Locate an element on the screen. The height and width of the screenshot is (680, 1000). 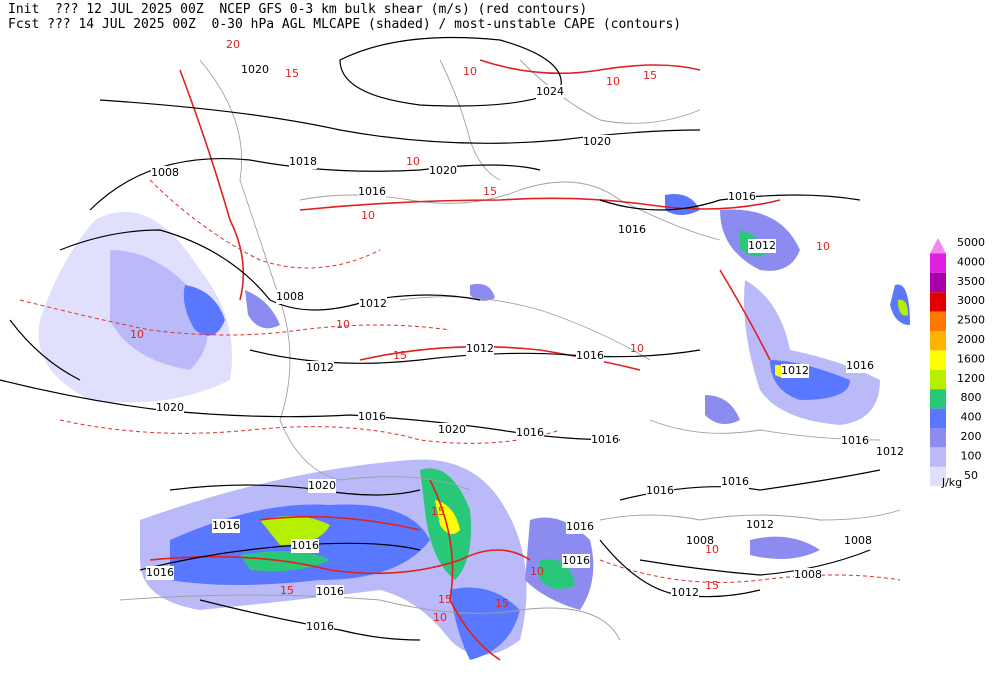
isobar-label: 1024 is located at coordinates (550, 91).